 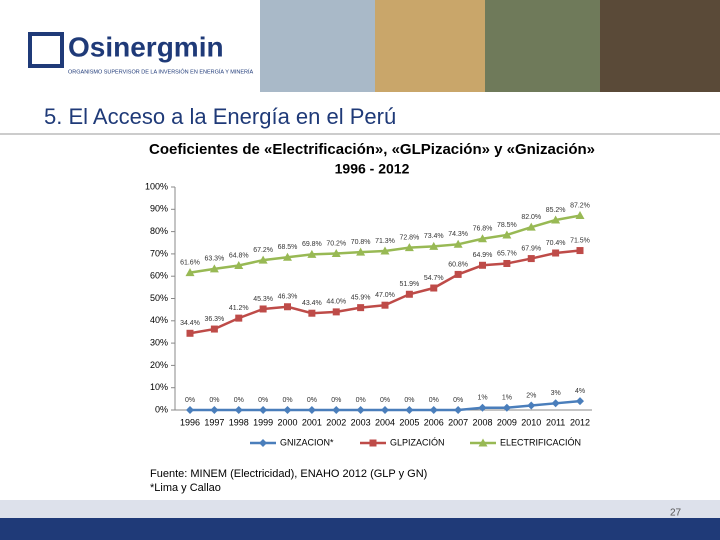 What do you see at coordinates (434, 422) in the screenshot?
I see `x-tick-label: 2006` at bounding box center [434, 422].